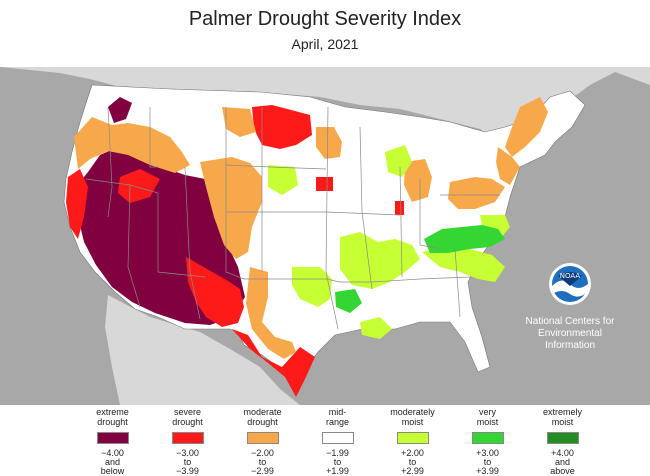 Image resolution: width=650 pixels, height=476 pixels. I want to click on legend-item-severe-drought: severe drought −3.00 to −3.99, so click(187, 440).